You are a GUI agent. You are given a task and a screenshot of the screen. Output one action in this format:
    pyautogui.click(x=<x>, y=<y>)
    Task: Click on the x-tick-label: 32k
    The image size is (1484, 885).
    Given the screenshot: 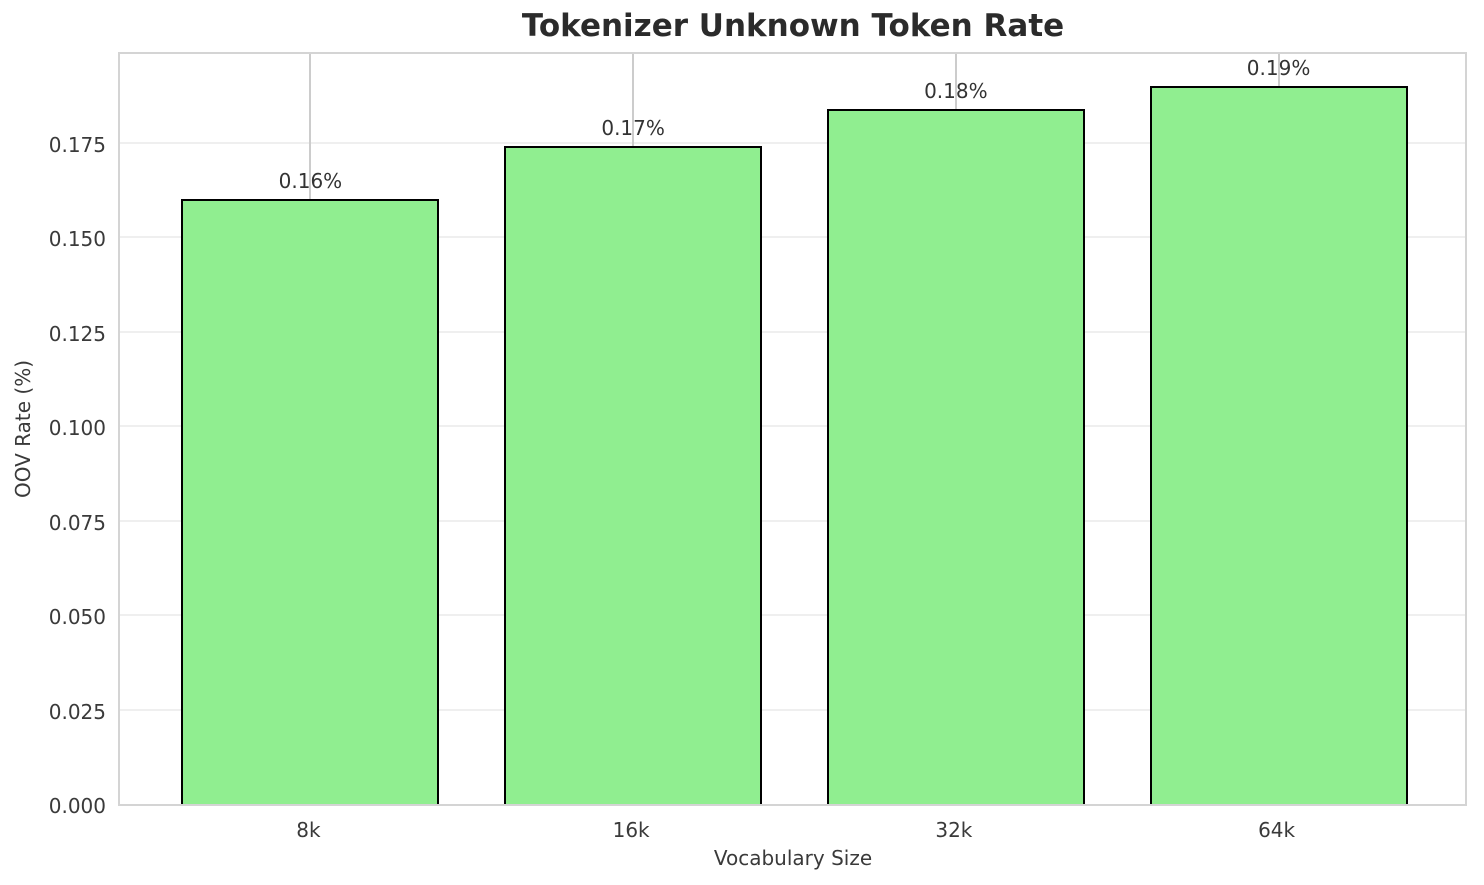 What is the action you would take?
    pyautogui.click(x=954, y=830)
    